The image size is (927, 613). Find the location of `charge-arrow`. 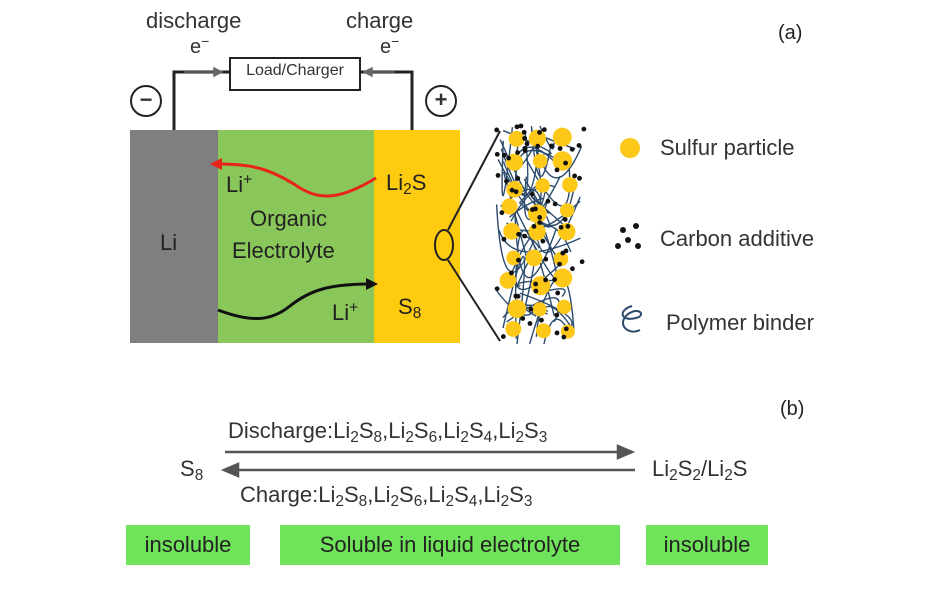

charge-arrow is located at coordinates (427, 470).